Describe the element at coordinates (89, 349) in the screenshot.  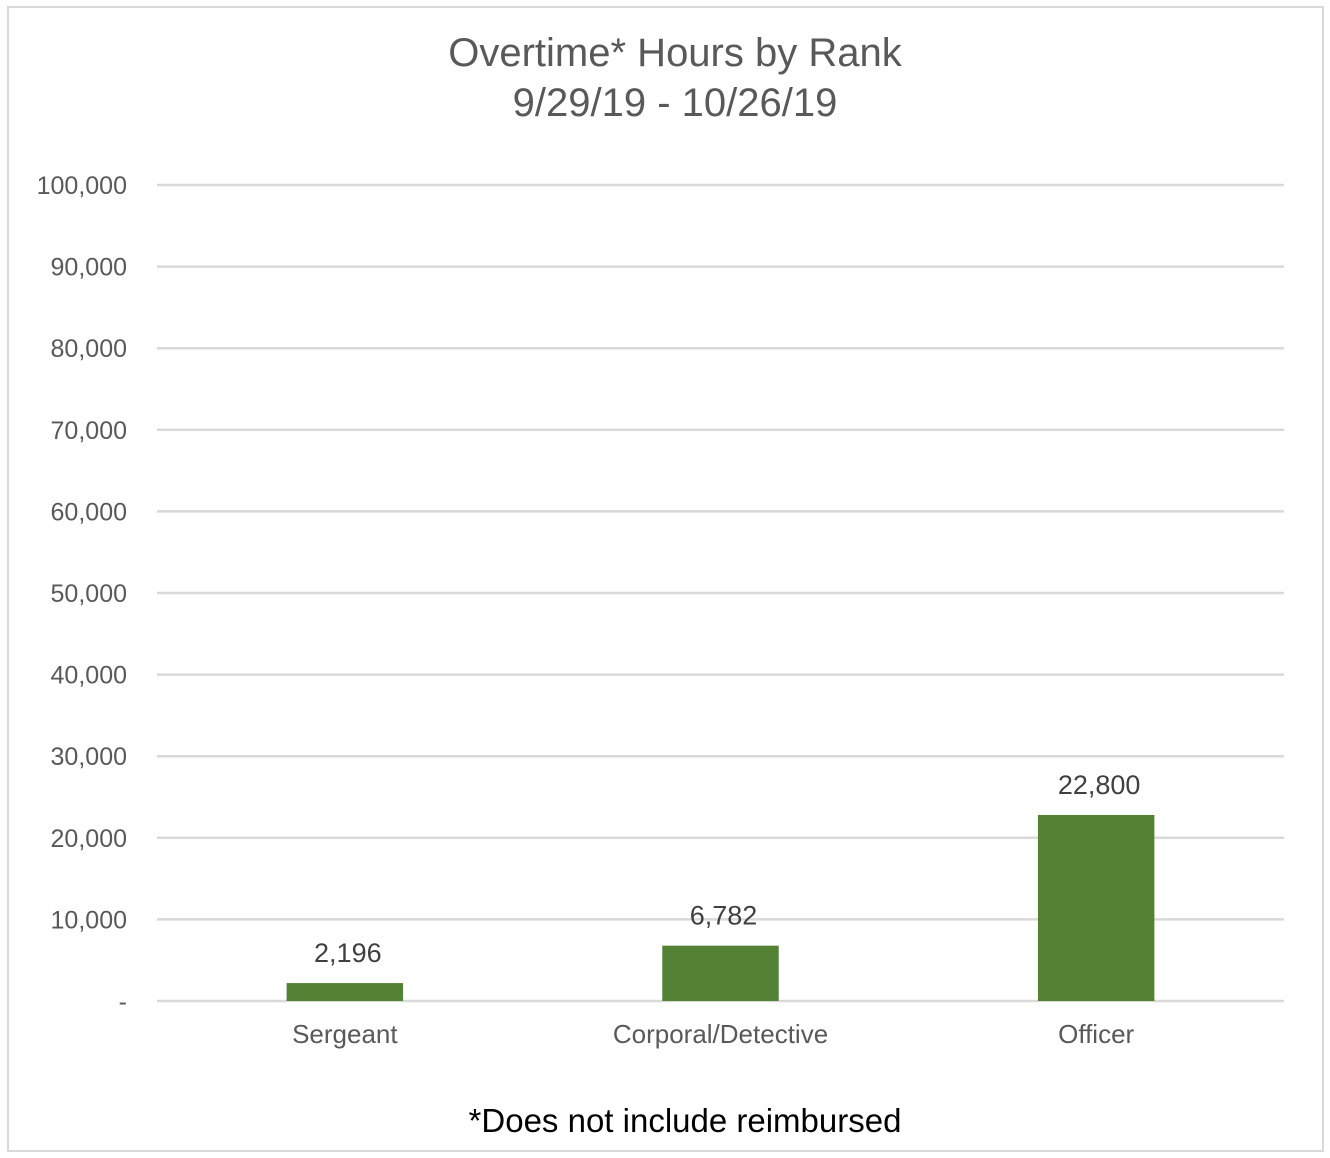
I see `y-tick-label: 80,000` at that location.